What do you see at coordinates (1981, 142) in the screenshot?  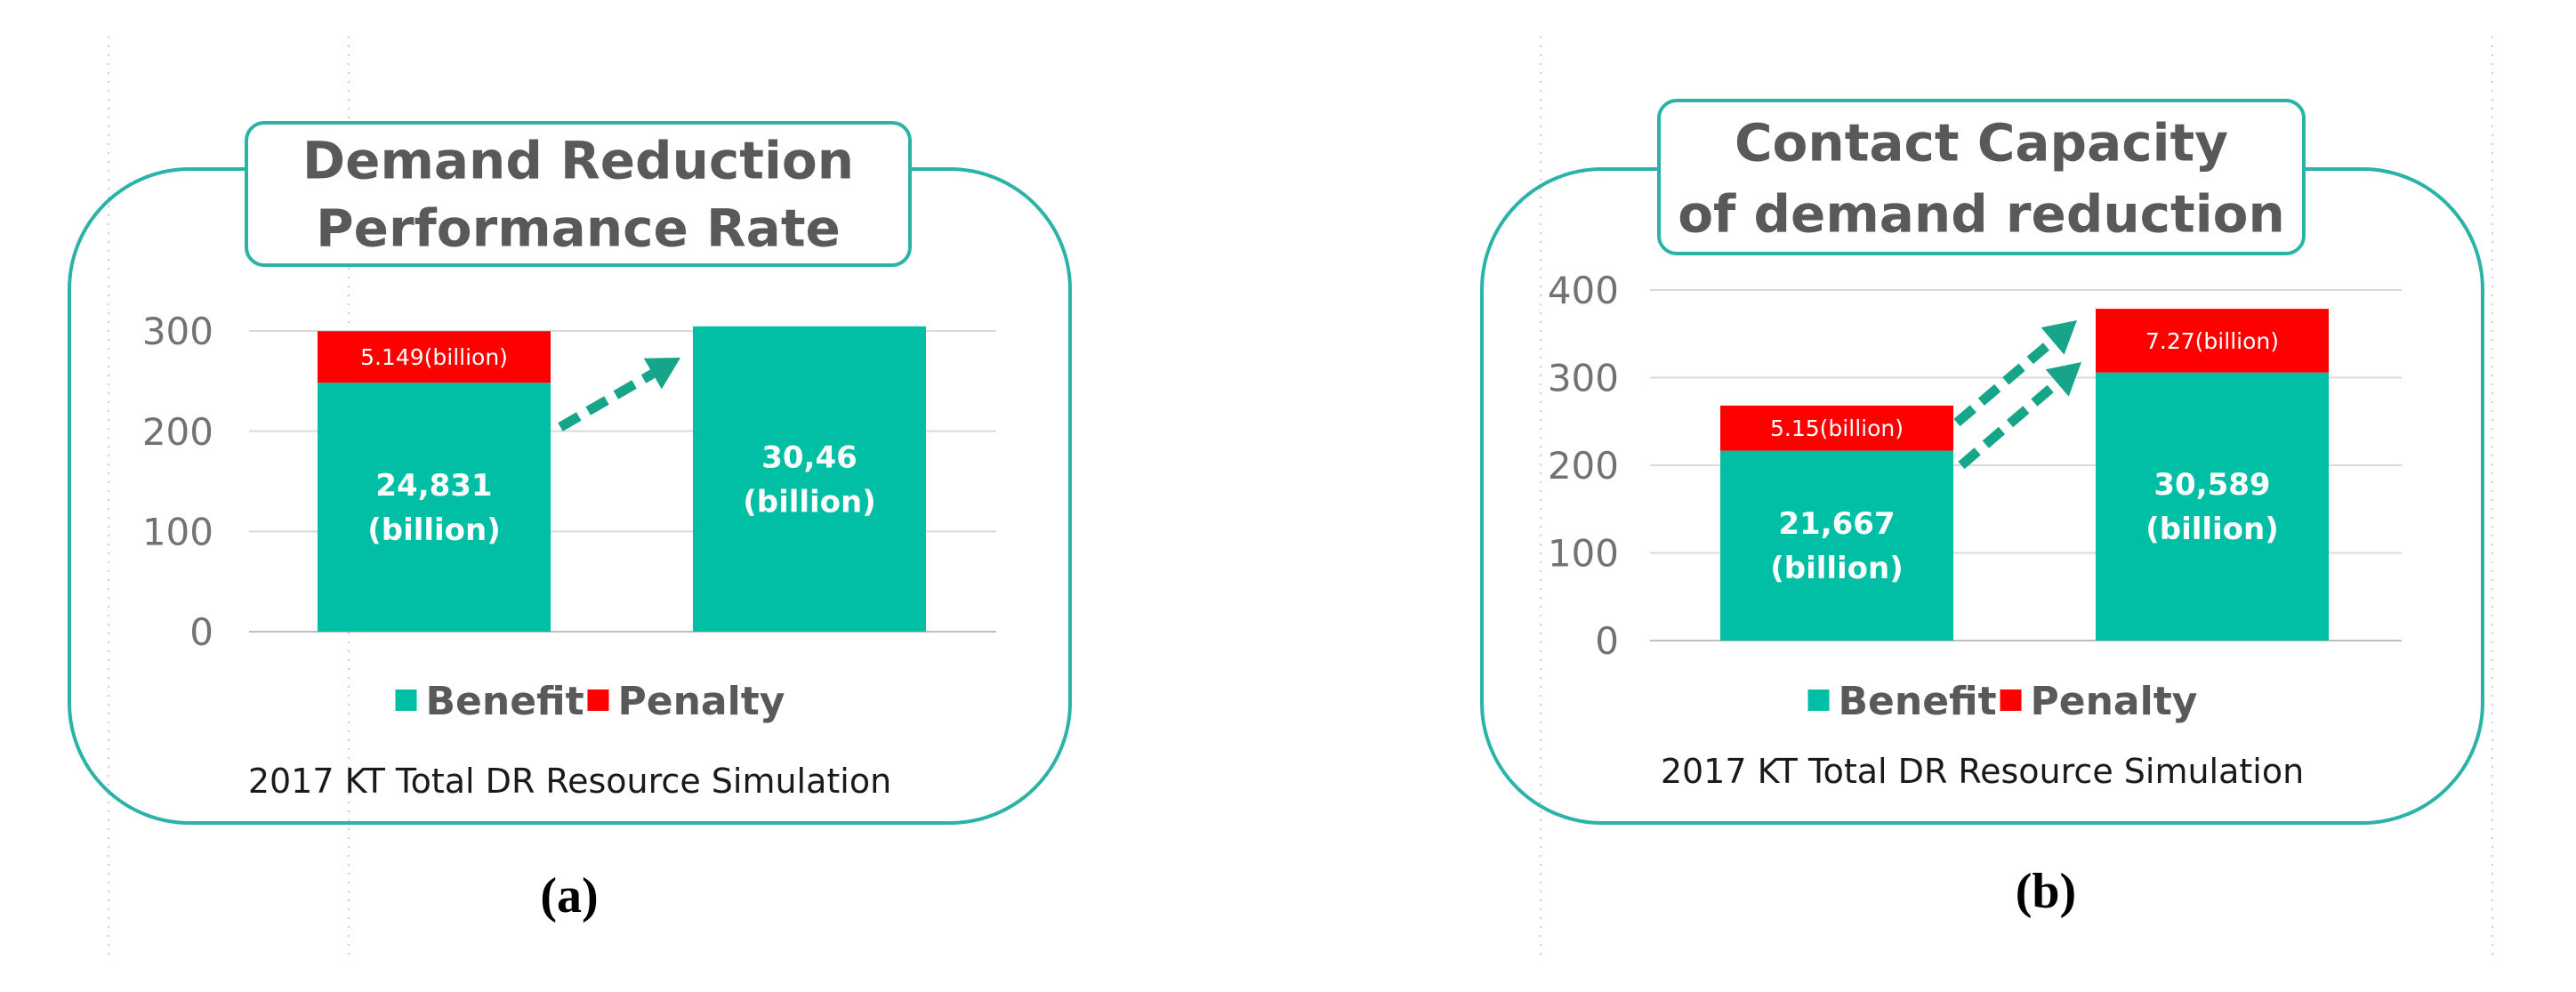 I see `chart-title-line-1: Contact Capacity` at bounding box center [1981, 142].